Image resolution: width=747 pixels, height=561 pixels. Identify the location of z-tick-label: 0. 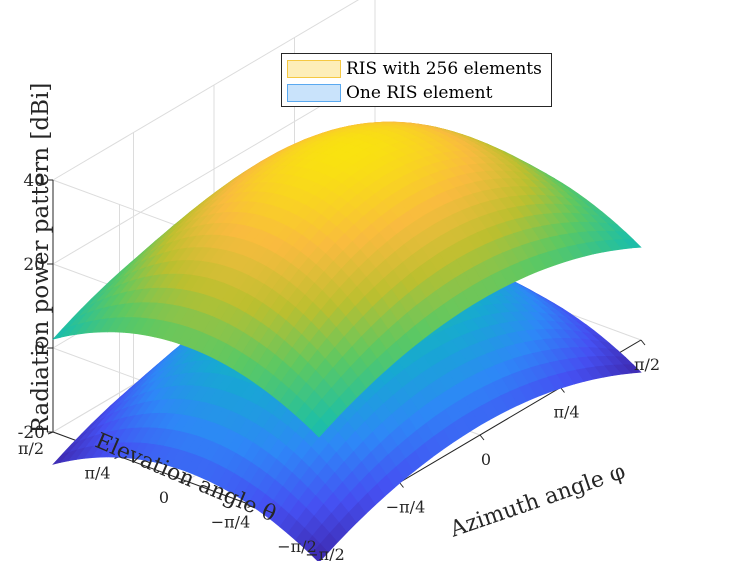
(39, 349).